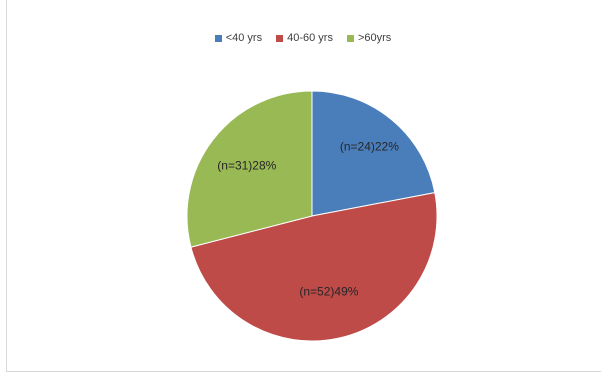 This screenshot has width=606, height=377. What do you see at coordinates (374, 38) in the screenshot?
I see `legend-label-over-60: >60yrs` at bounding box center [374, 38].